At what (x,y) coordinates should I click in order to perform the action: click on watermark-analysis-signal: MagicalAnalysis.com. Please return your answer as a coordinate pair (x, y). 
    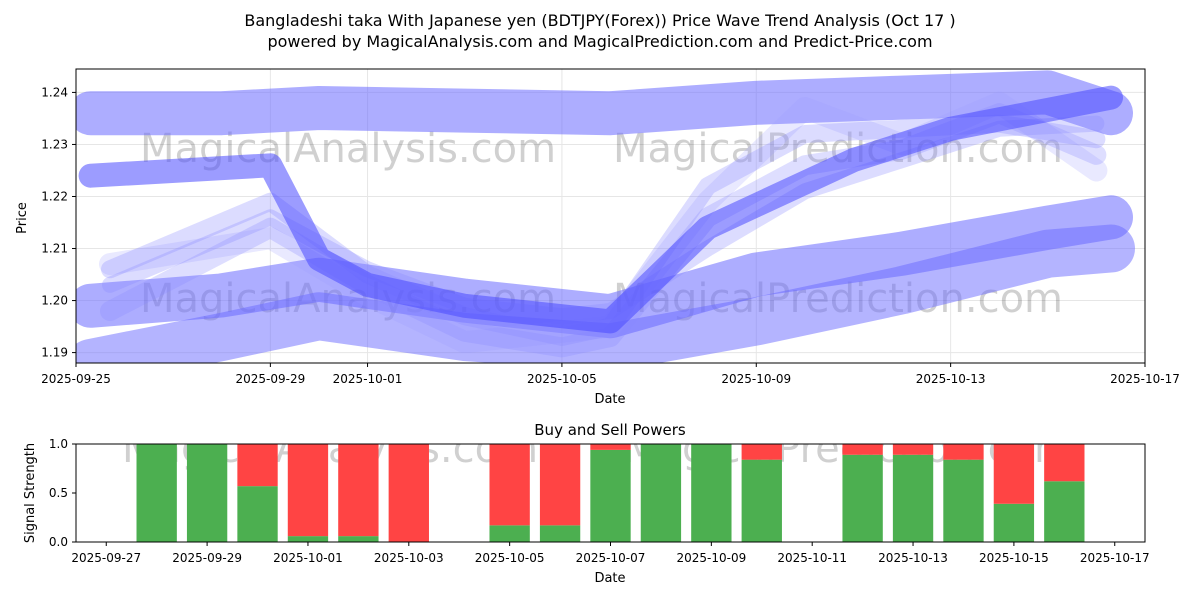
    Looking at the image, I should click on (330, 449).